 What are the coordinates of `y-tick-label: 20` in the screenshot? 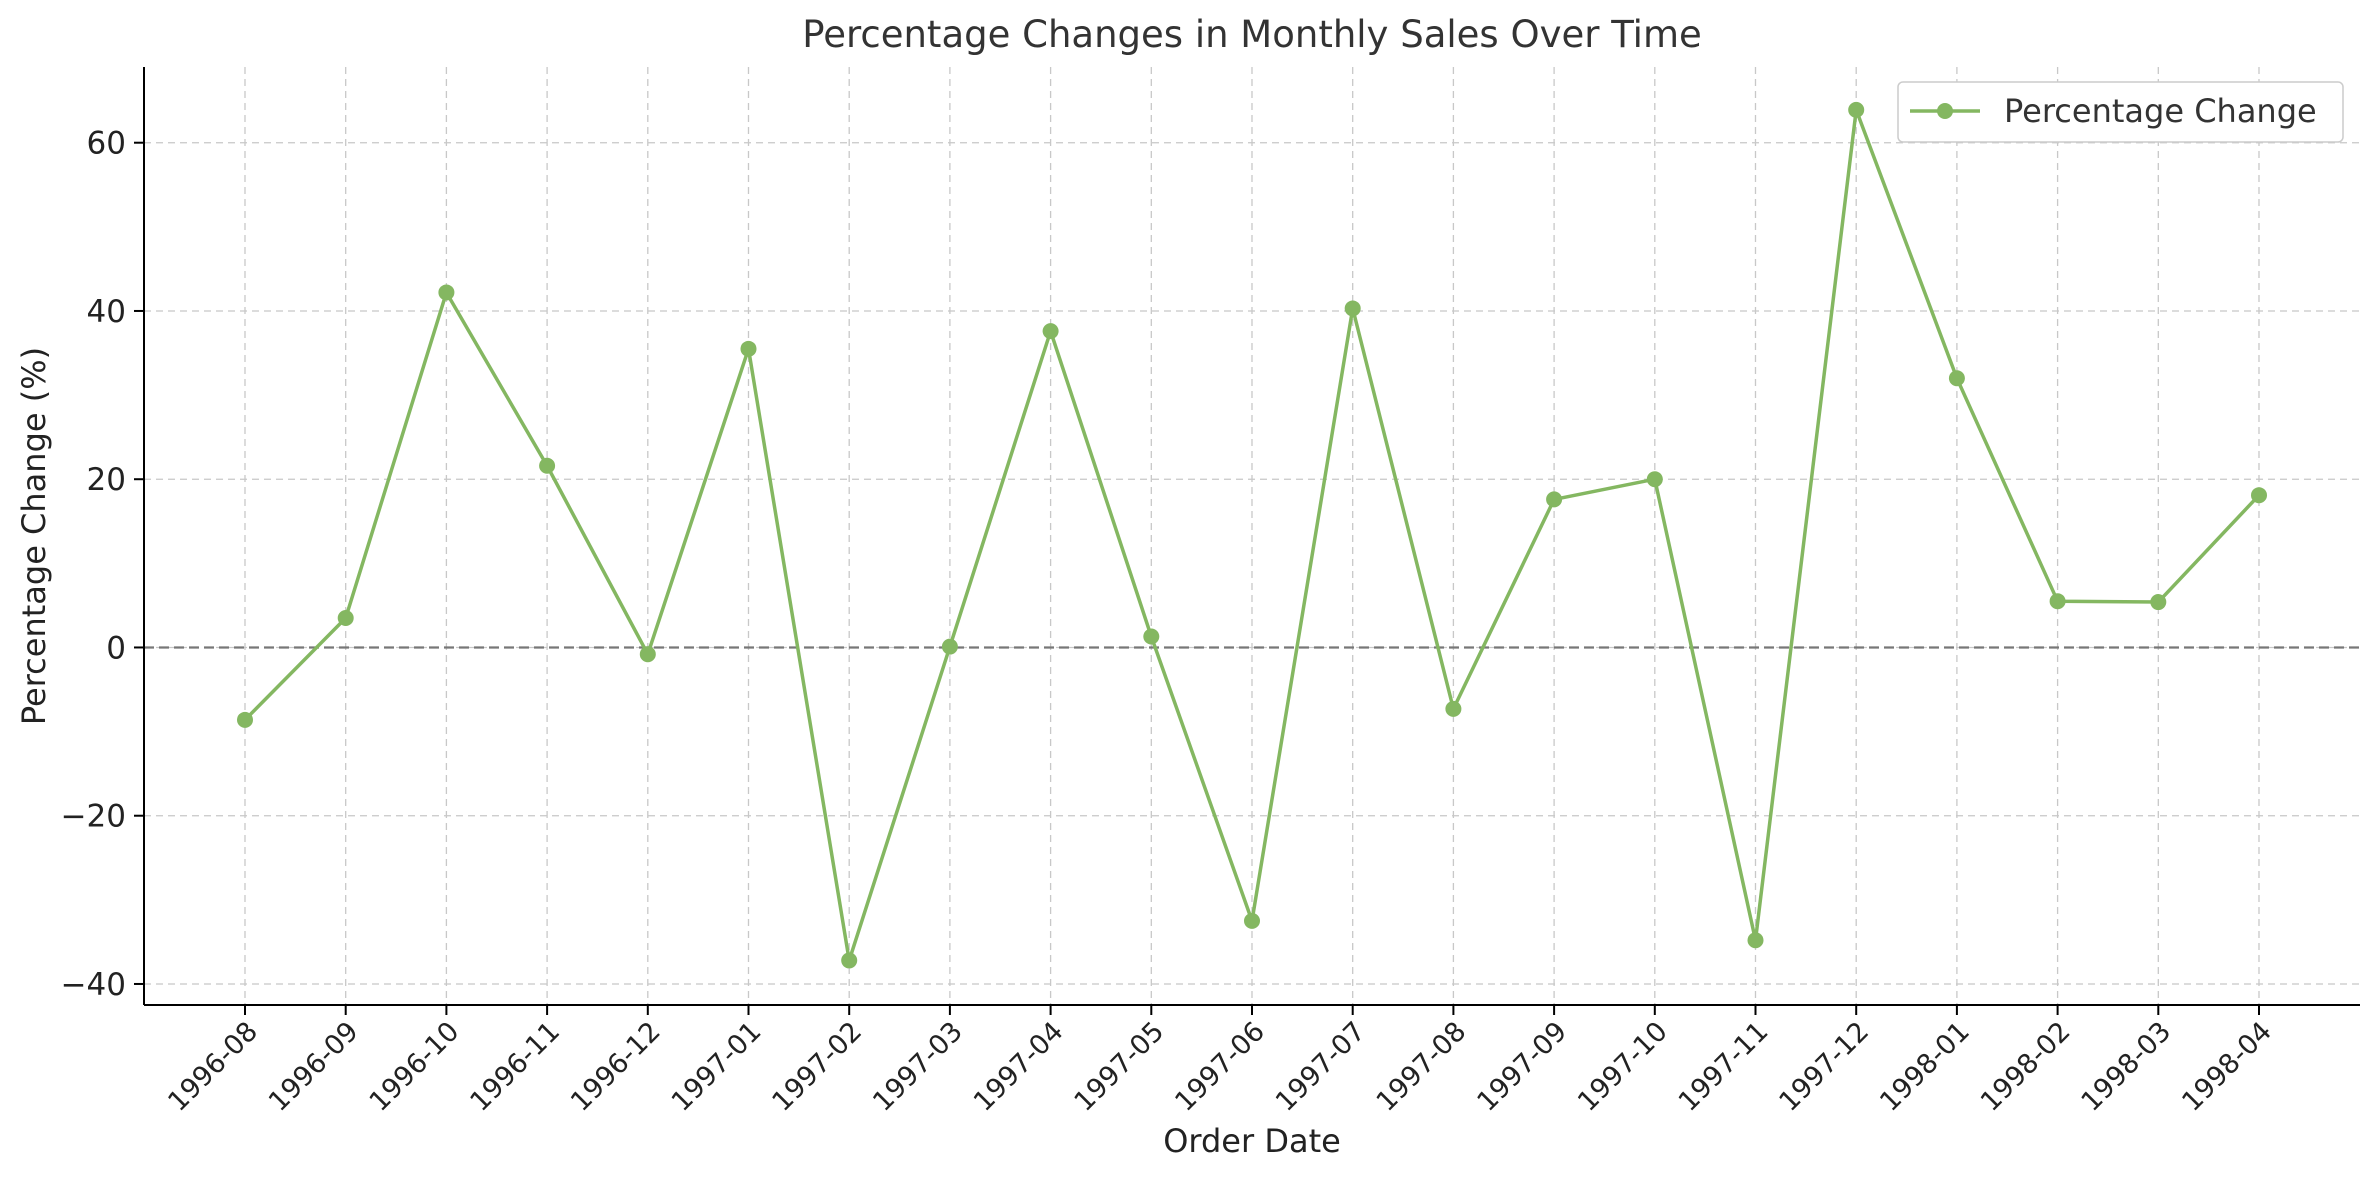 It's located at (106, 480).